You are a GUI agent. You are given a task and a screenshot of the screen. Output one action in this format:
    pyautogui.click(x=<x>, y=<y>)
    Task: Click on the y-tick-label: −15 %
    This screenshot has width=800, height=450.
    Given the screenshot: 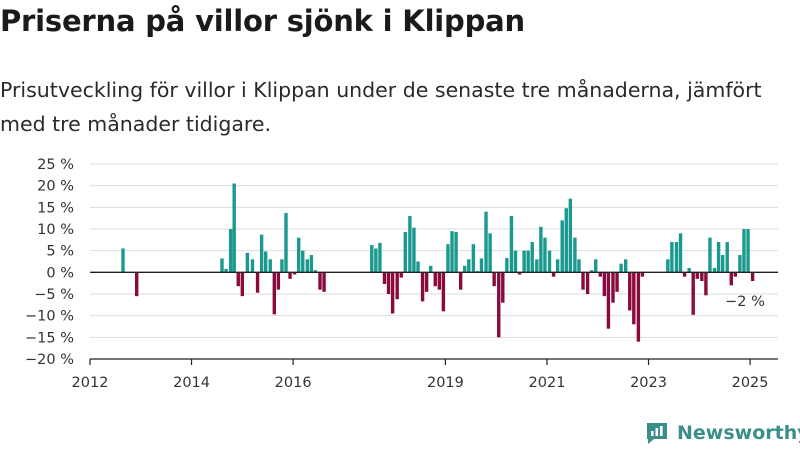 What is the action you would take?
    pyautogui.click(x=49, y=338)
    